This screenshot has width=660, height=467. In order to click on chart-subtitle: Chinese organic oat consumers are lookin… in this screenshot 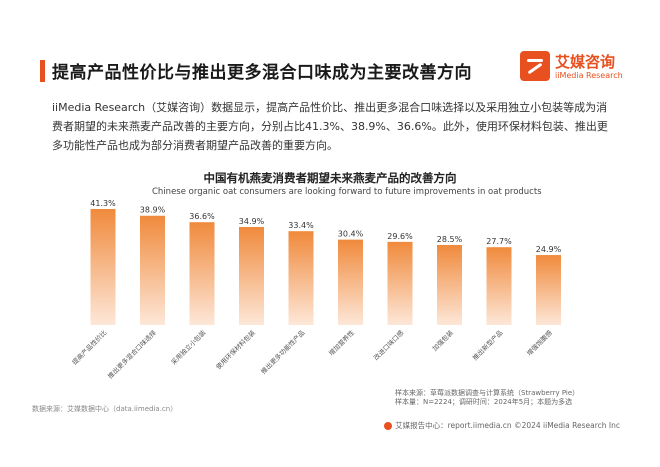, I will do `click(347, 192)`.